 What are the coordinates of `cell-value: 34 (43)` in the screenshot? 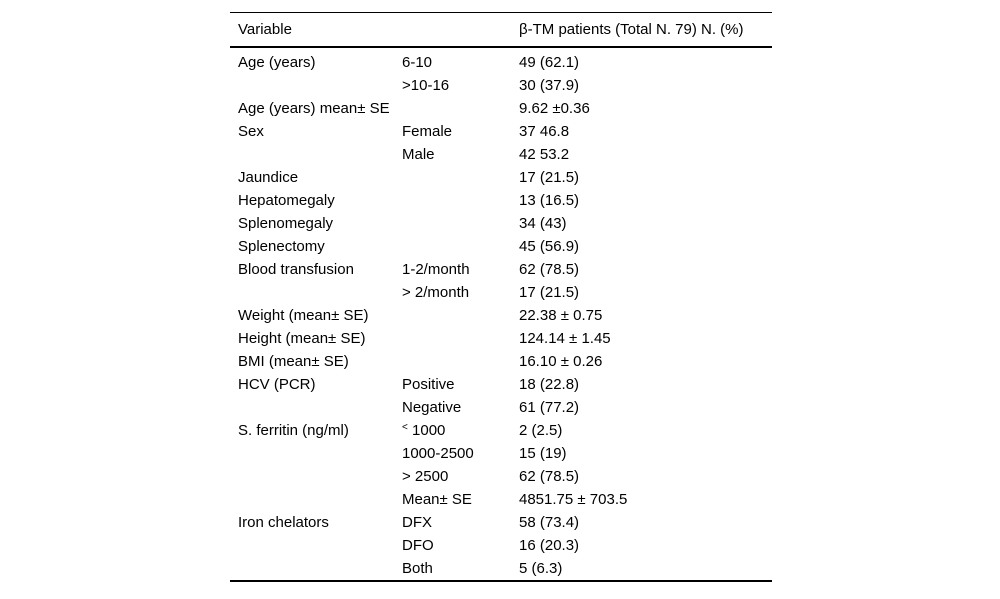 It's located at (543, 223).